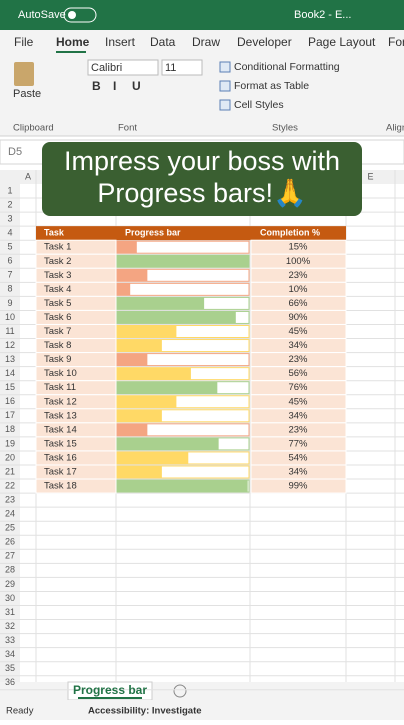 The width and height of the screenshot is (404, 725). I want to click on font-button: U, so click(136, 86).